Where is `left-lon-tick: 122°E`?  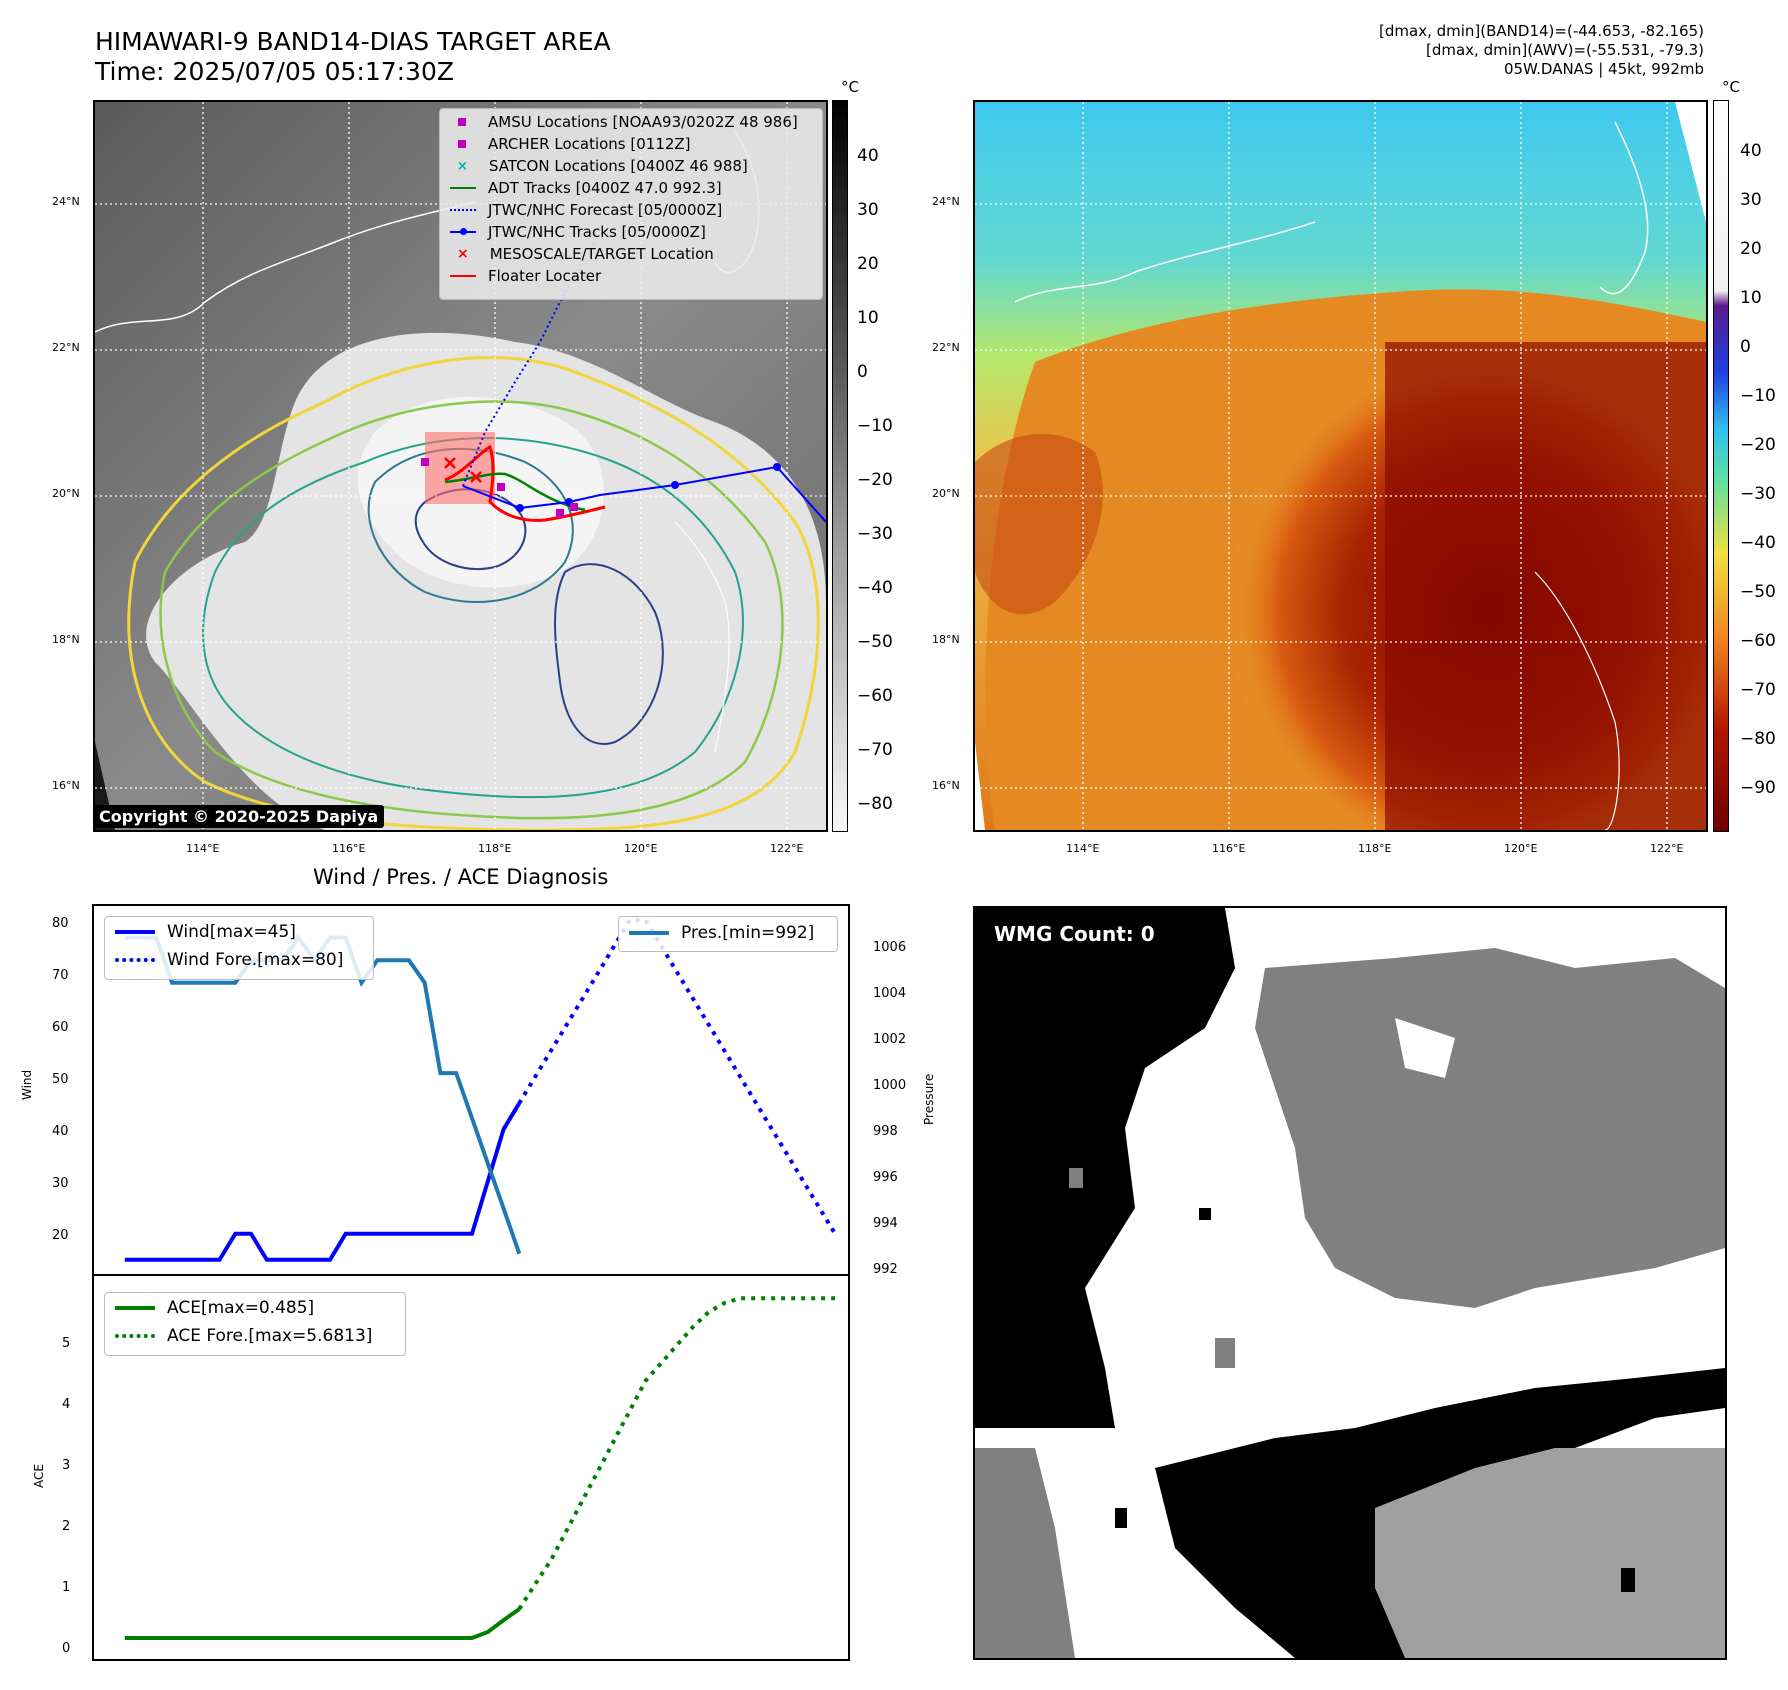 left-lon-tick: 122°E is located at coordinates (787, 848).